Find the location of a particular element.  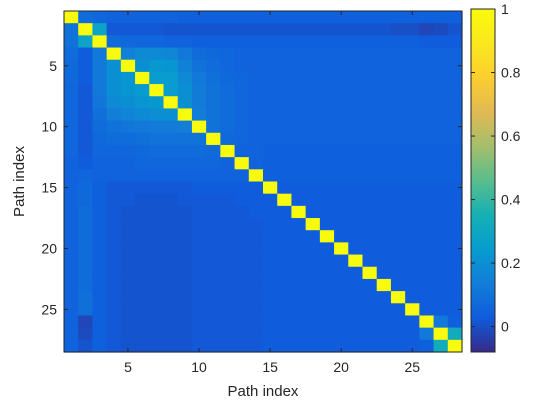

x-tick-label: 5 is located at coordinates (128, 367).